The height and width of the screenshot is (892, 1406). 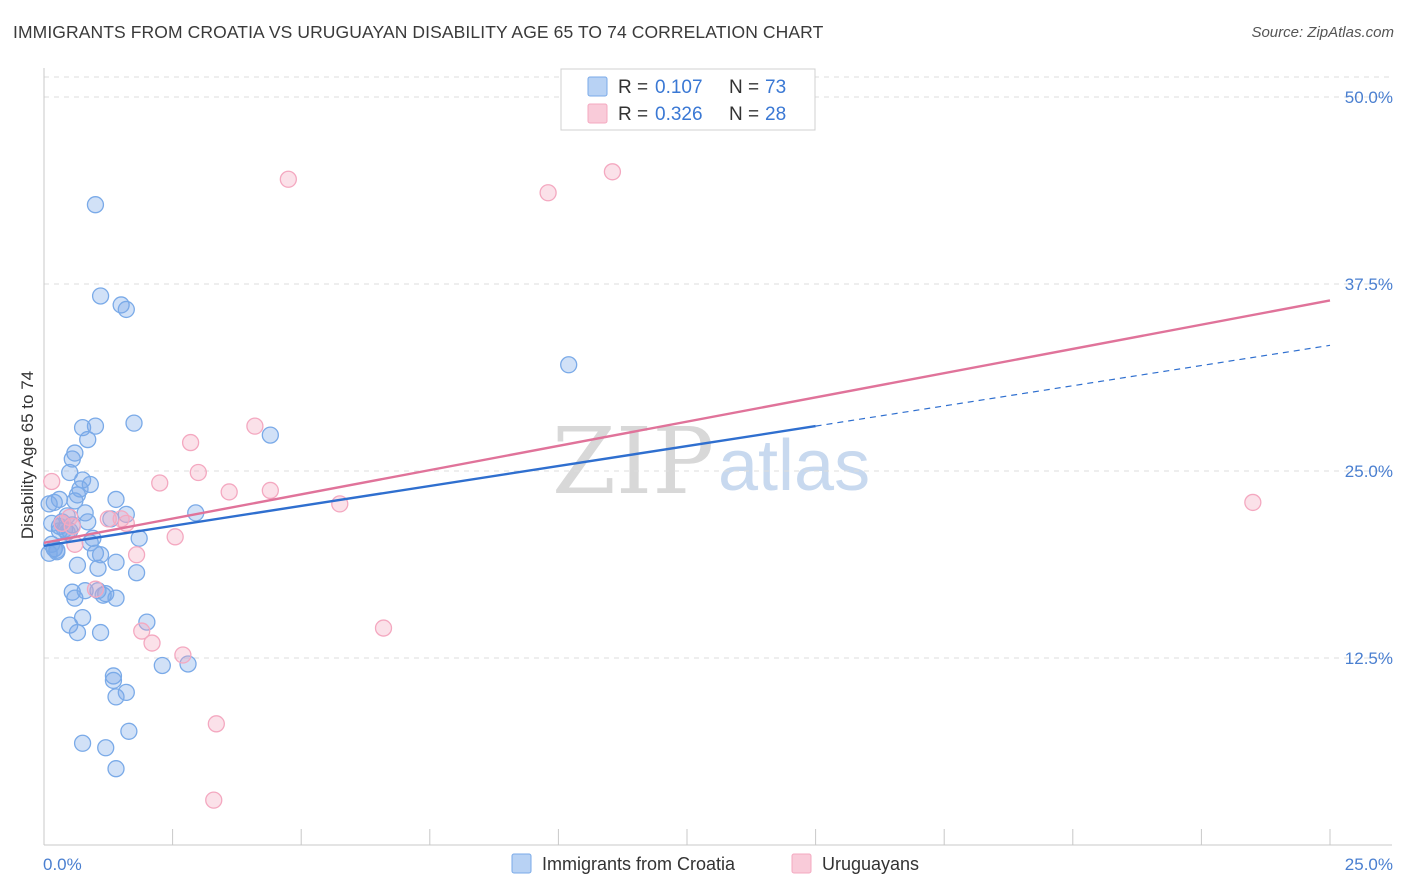 What do you see at coordinates (688, 99) in the screenshot?
I see `correlation-legend: R = 0.107 N = 73 R = 0.326 N = 28` at bounding box center [688, 99].